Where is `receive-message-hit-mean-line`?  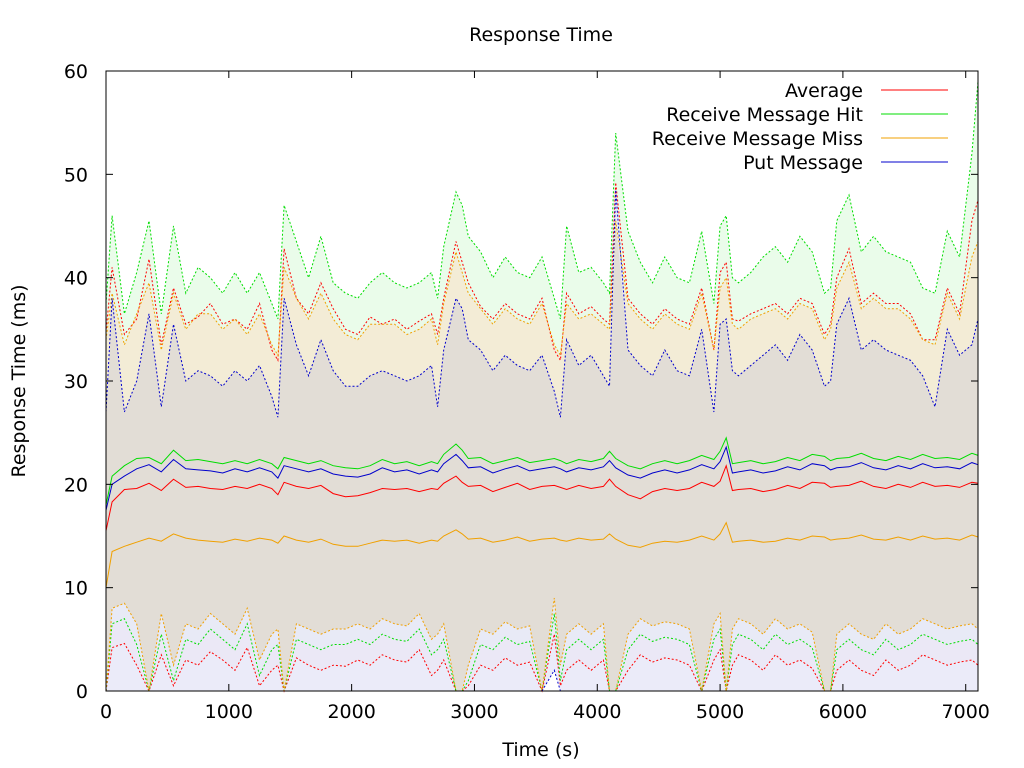
receive-message-hit-mean-line is located at coordinates (542, 471).